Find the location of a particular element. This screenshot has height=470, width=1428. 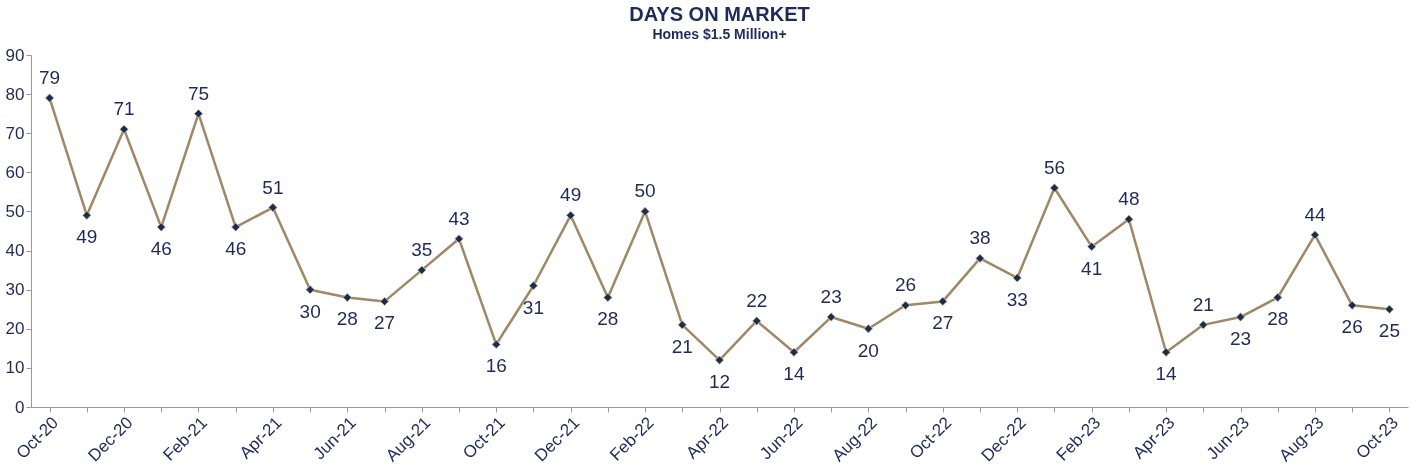

data-label: 50 is located at coordinates (645, 191).